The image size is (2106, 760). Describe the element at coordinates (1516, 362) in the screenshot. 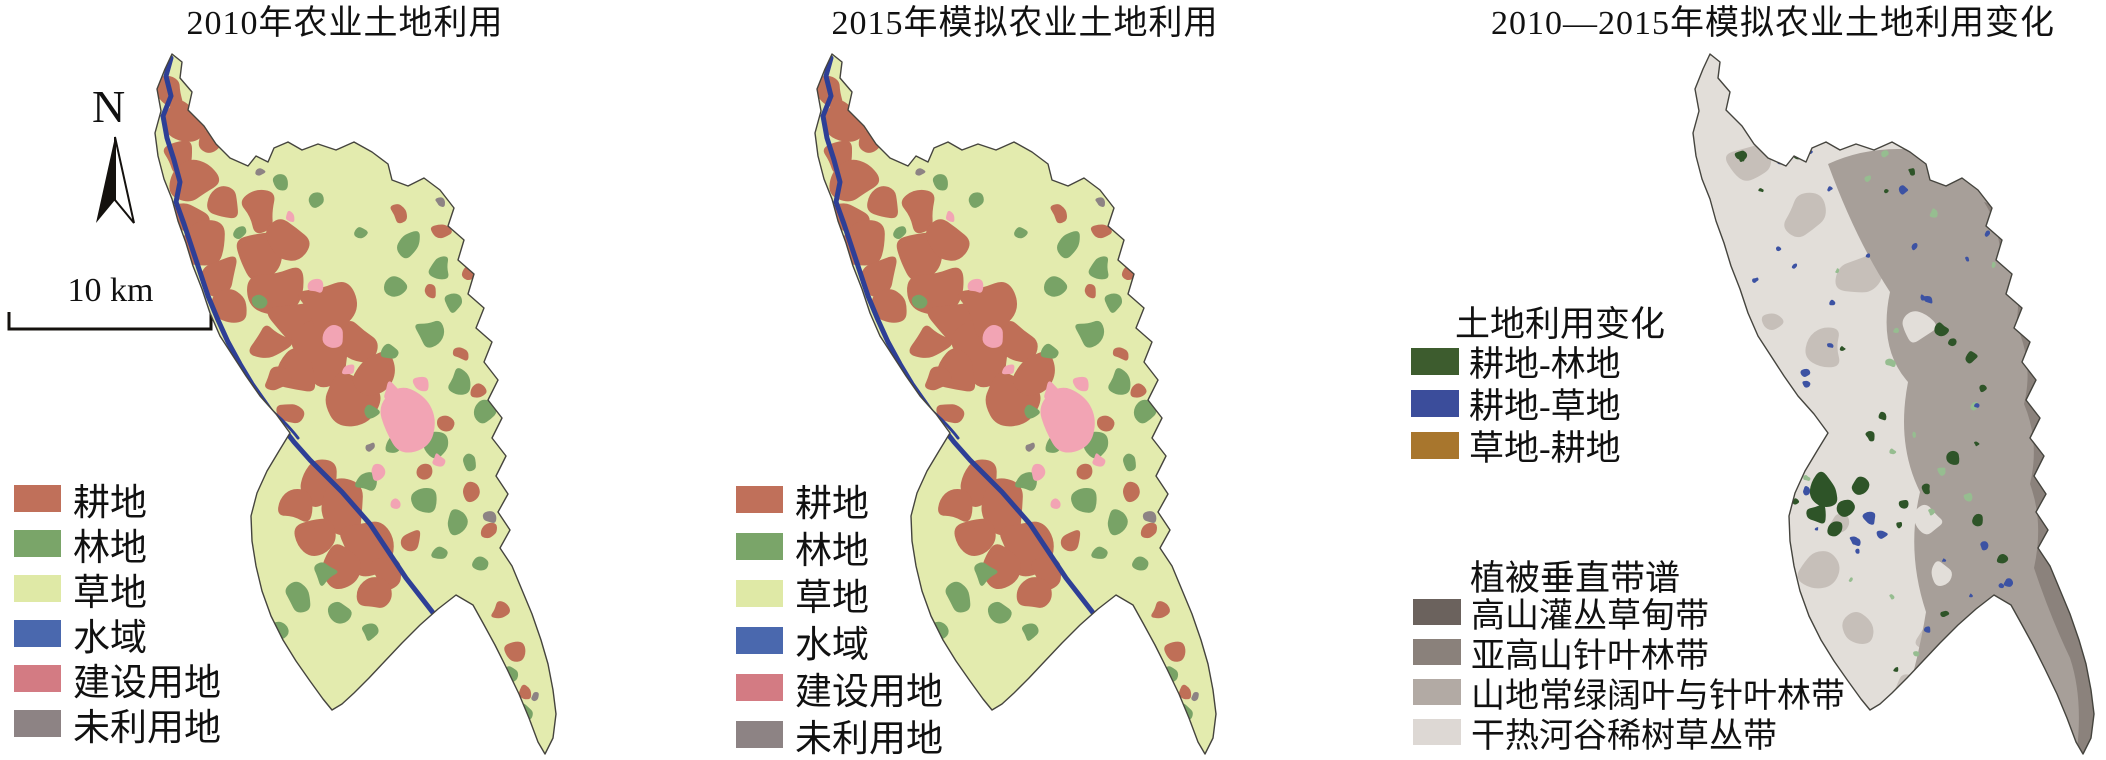

I see `legend-item-crop-to-forest: 耕地-林地` at that location.